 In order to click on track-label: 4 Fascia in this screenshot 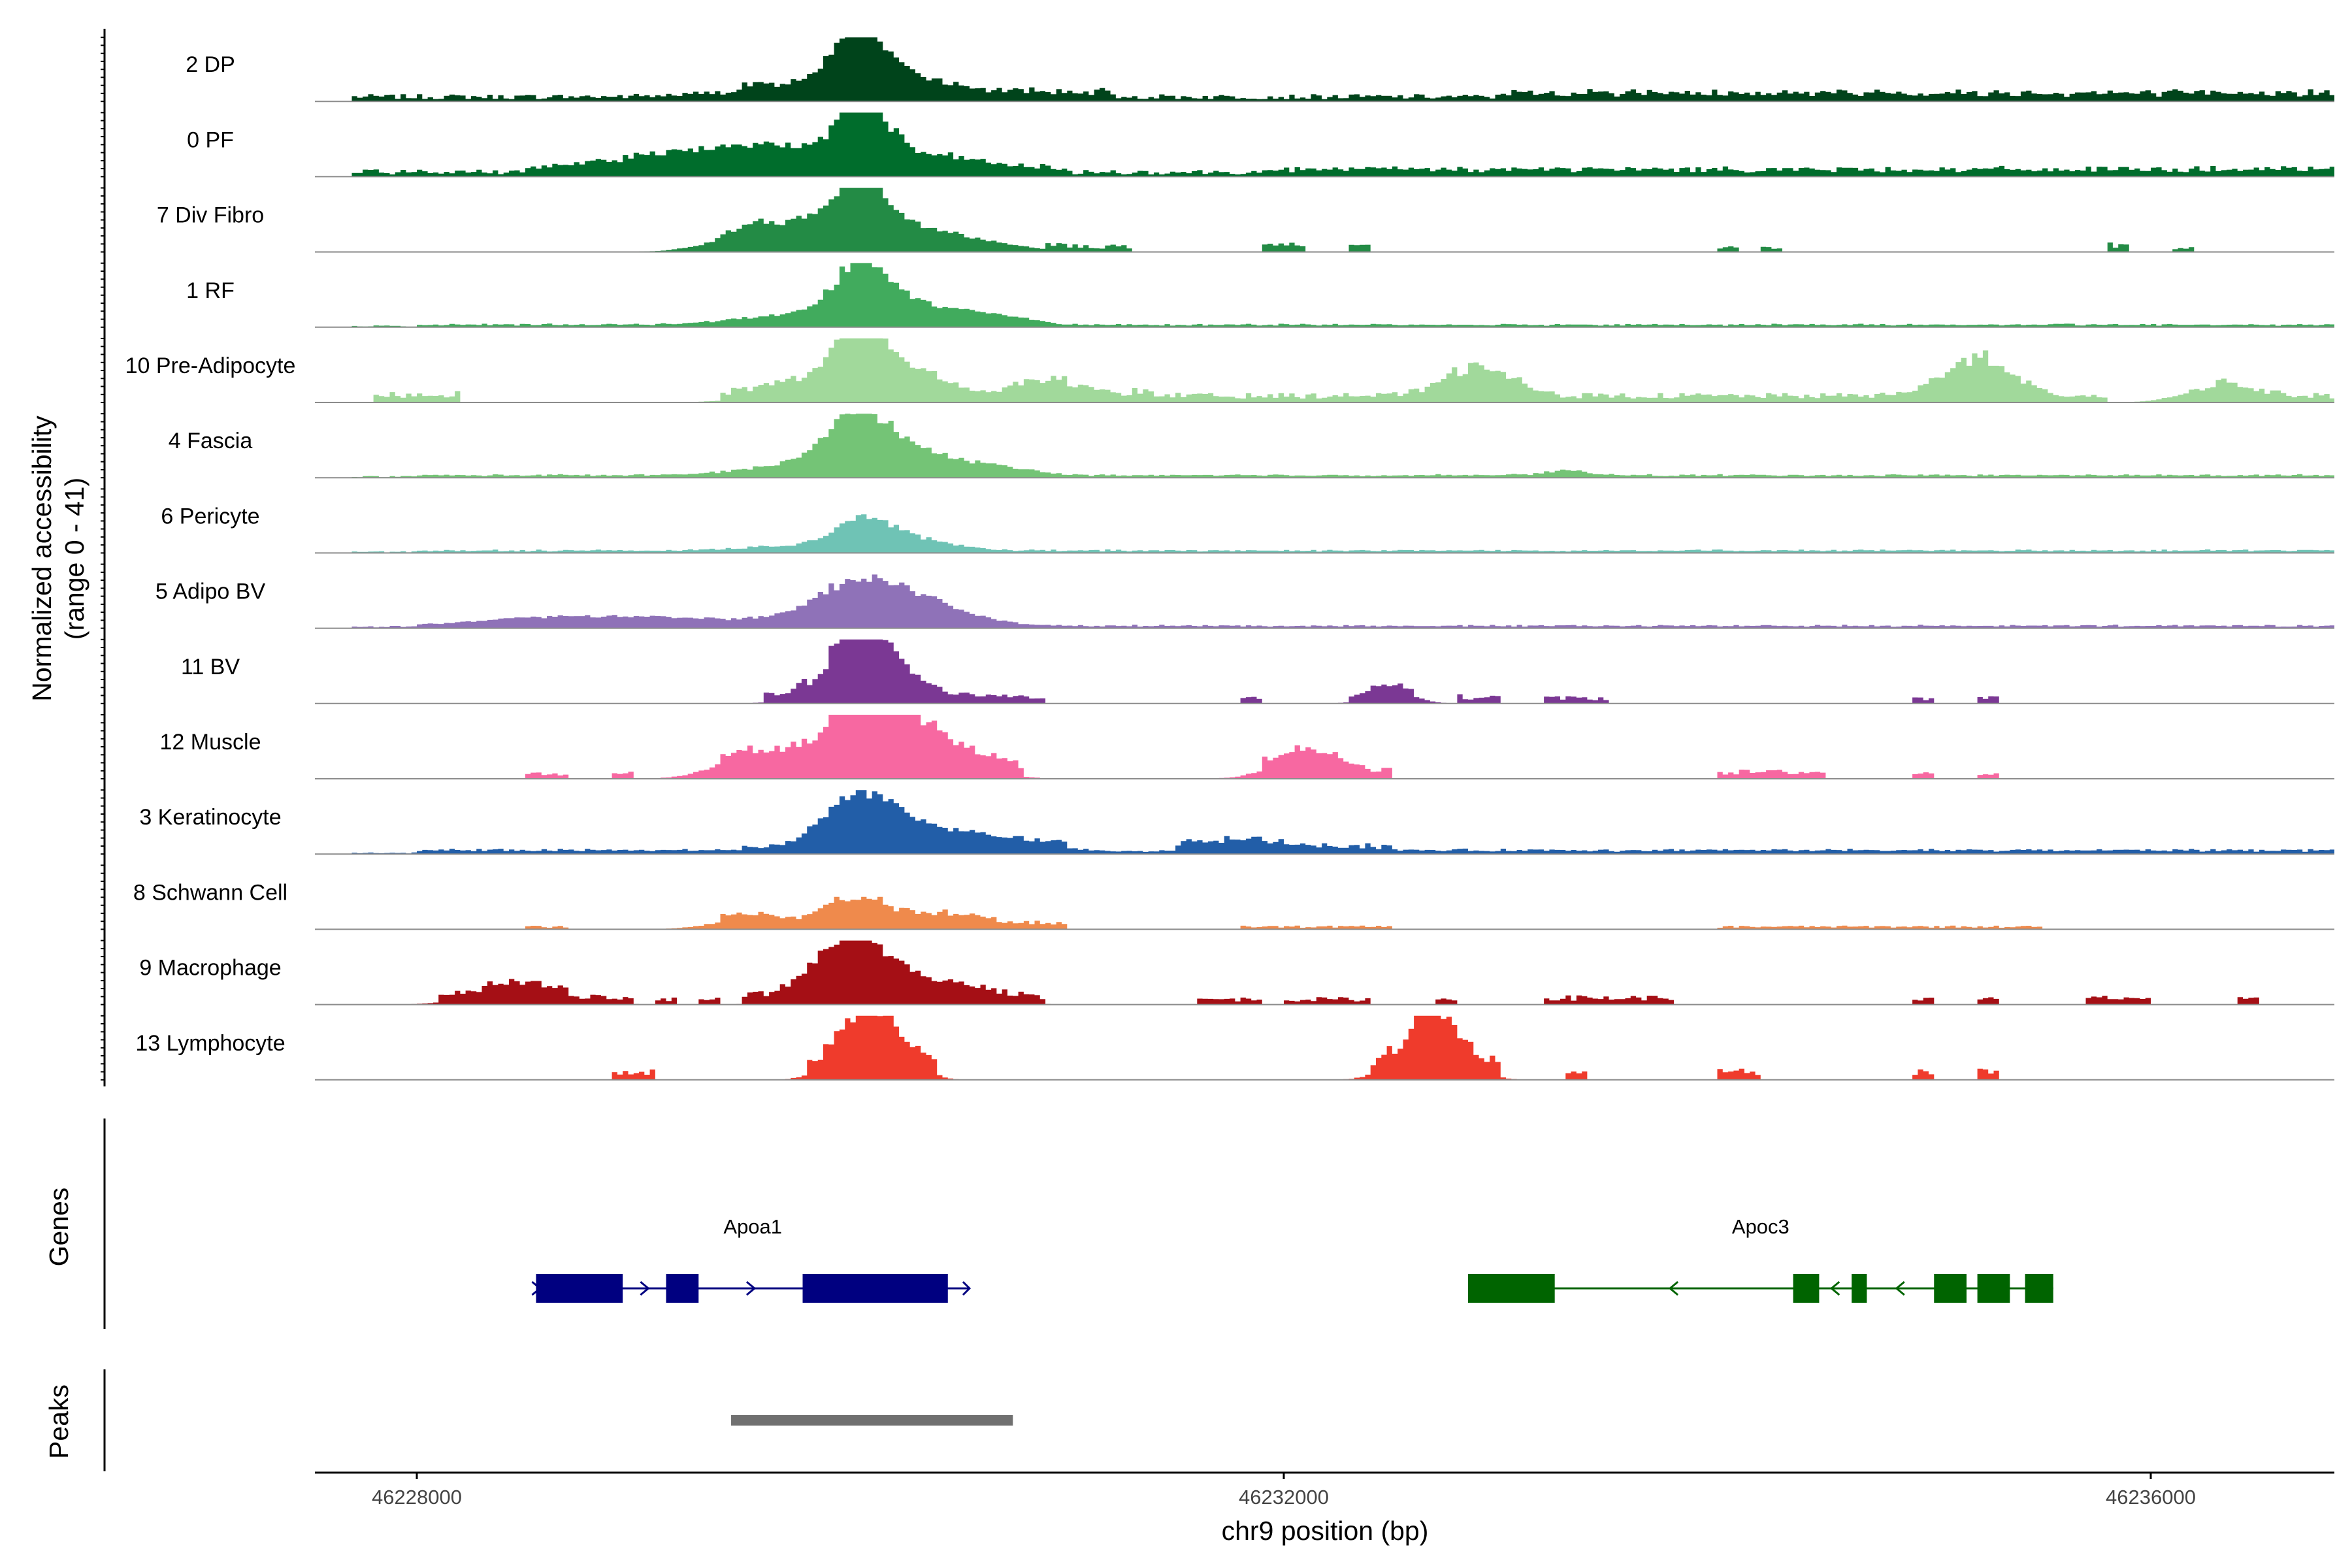, I will do `click(211, 441)`.